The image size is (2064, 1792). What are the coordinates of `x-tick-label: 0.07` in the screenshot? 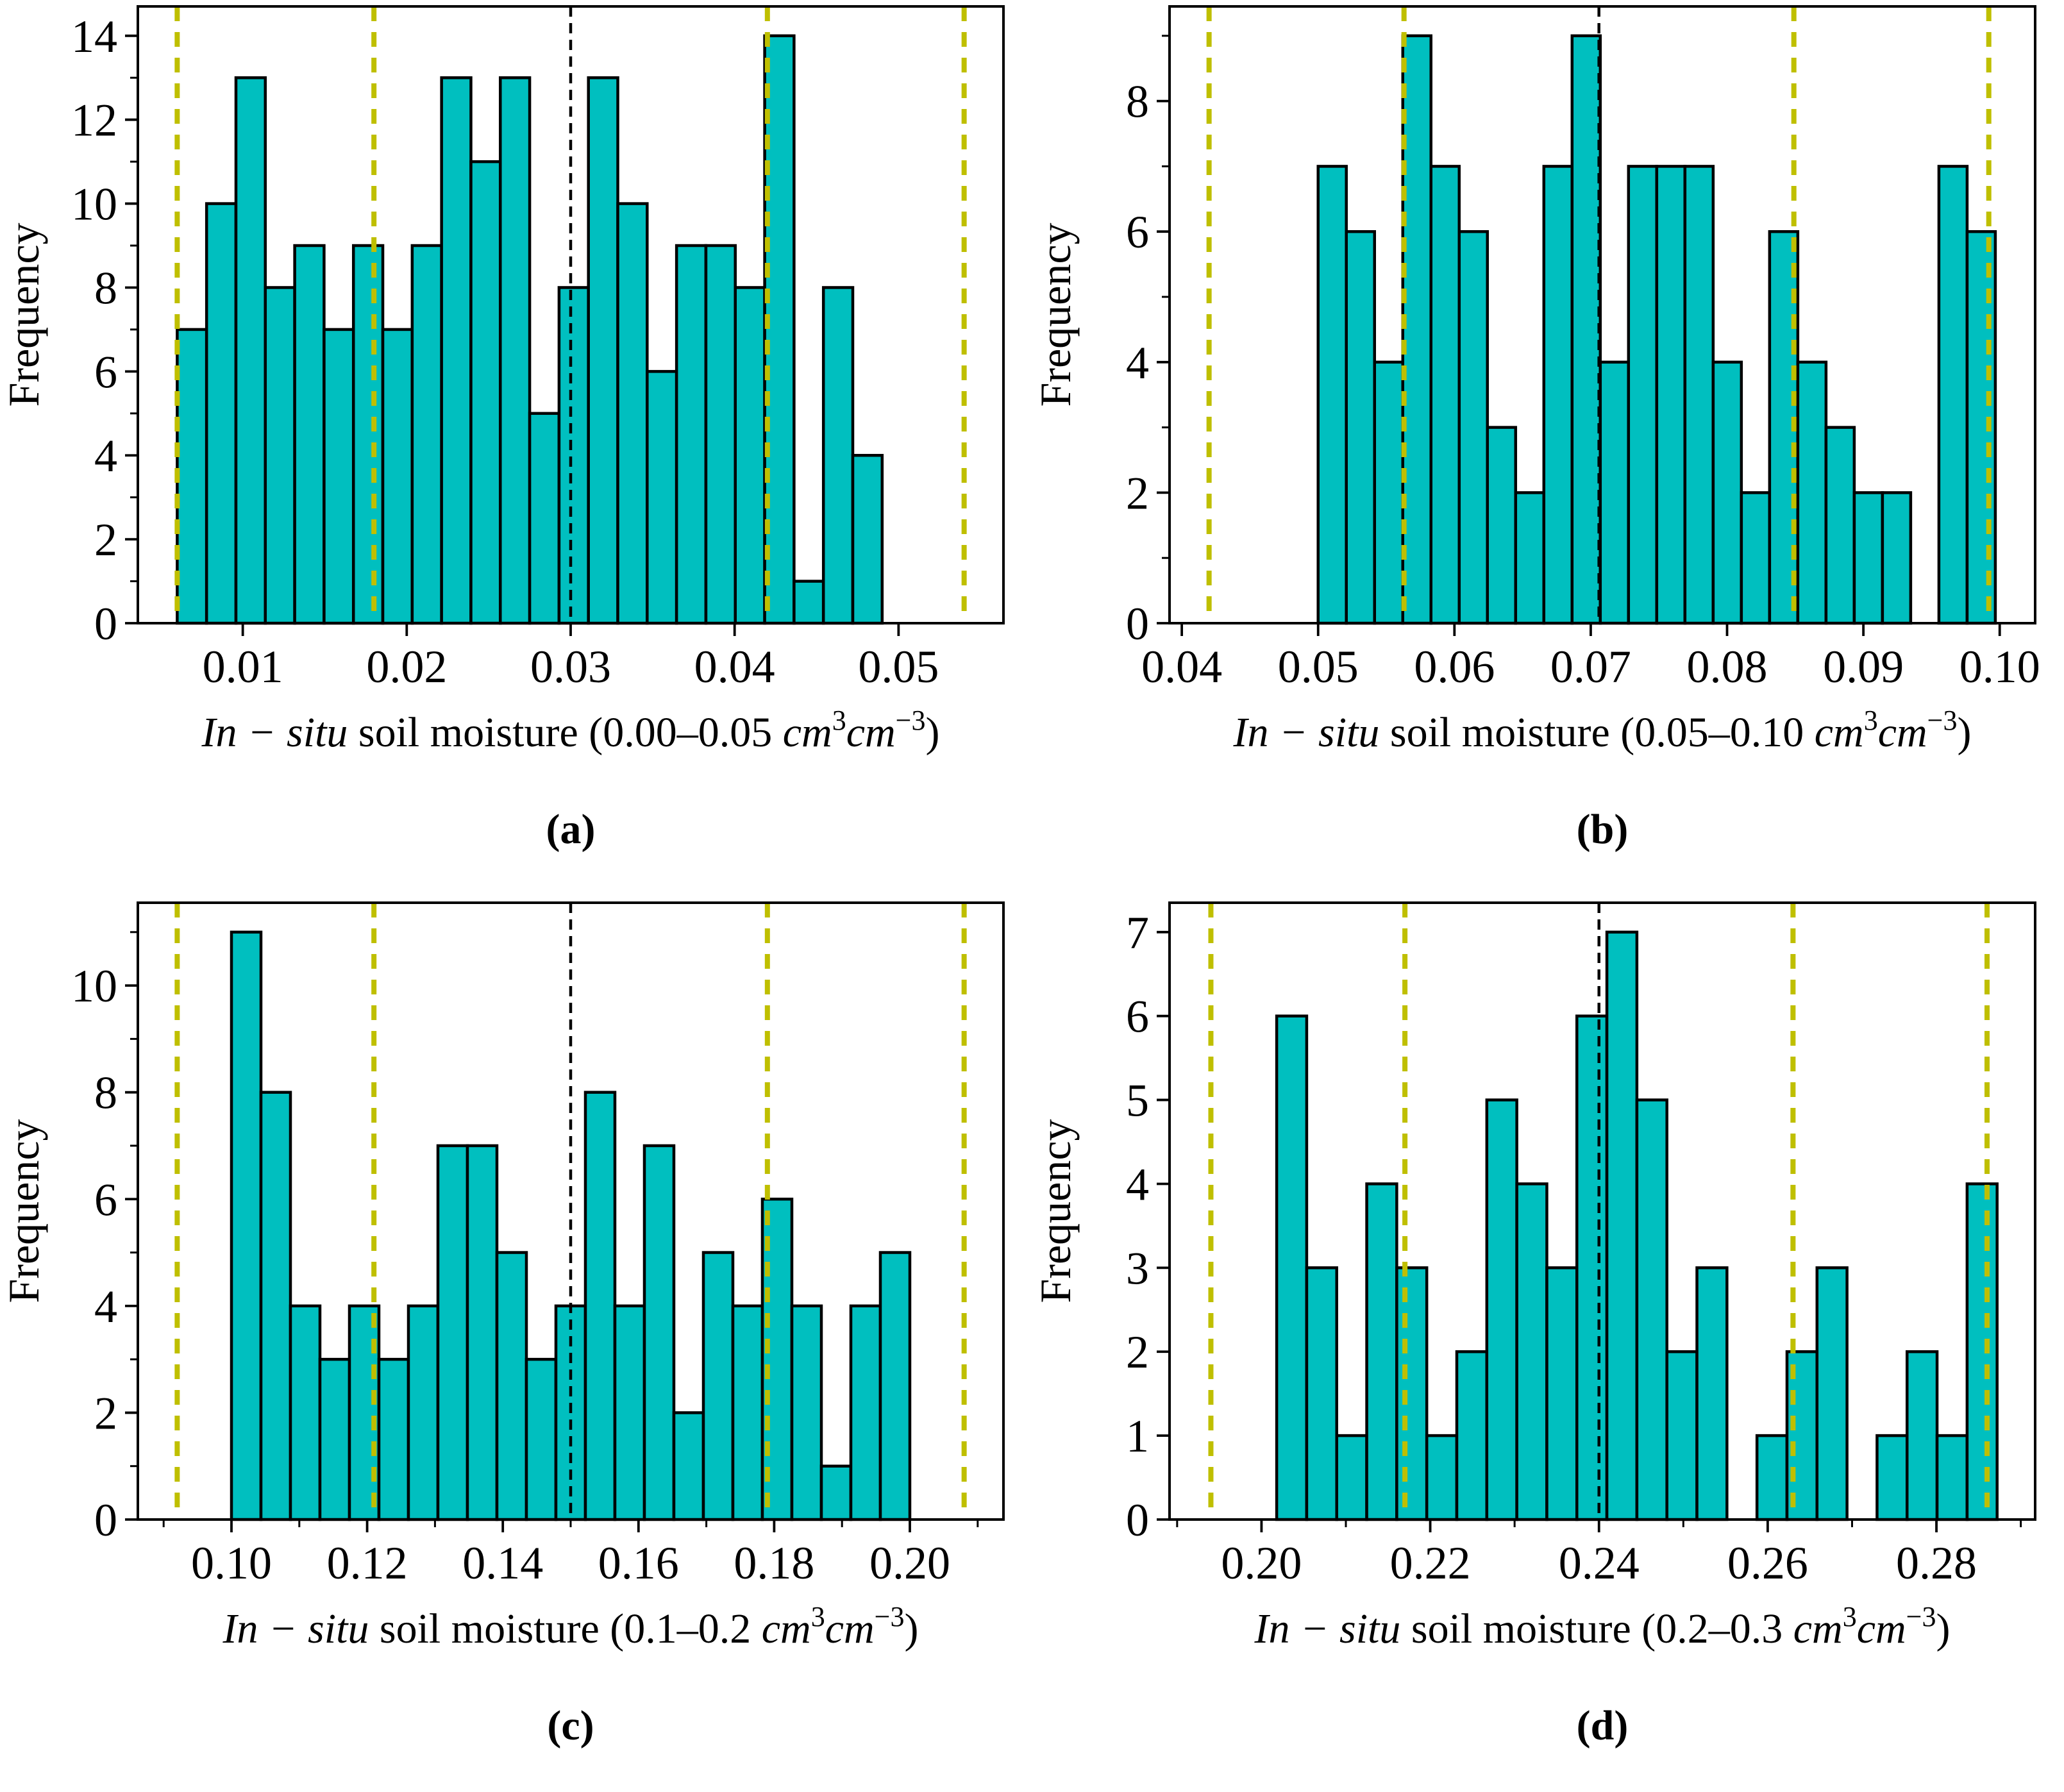 It's located at (1590, 666).